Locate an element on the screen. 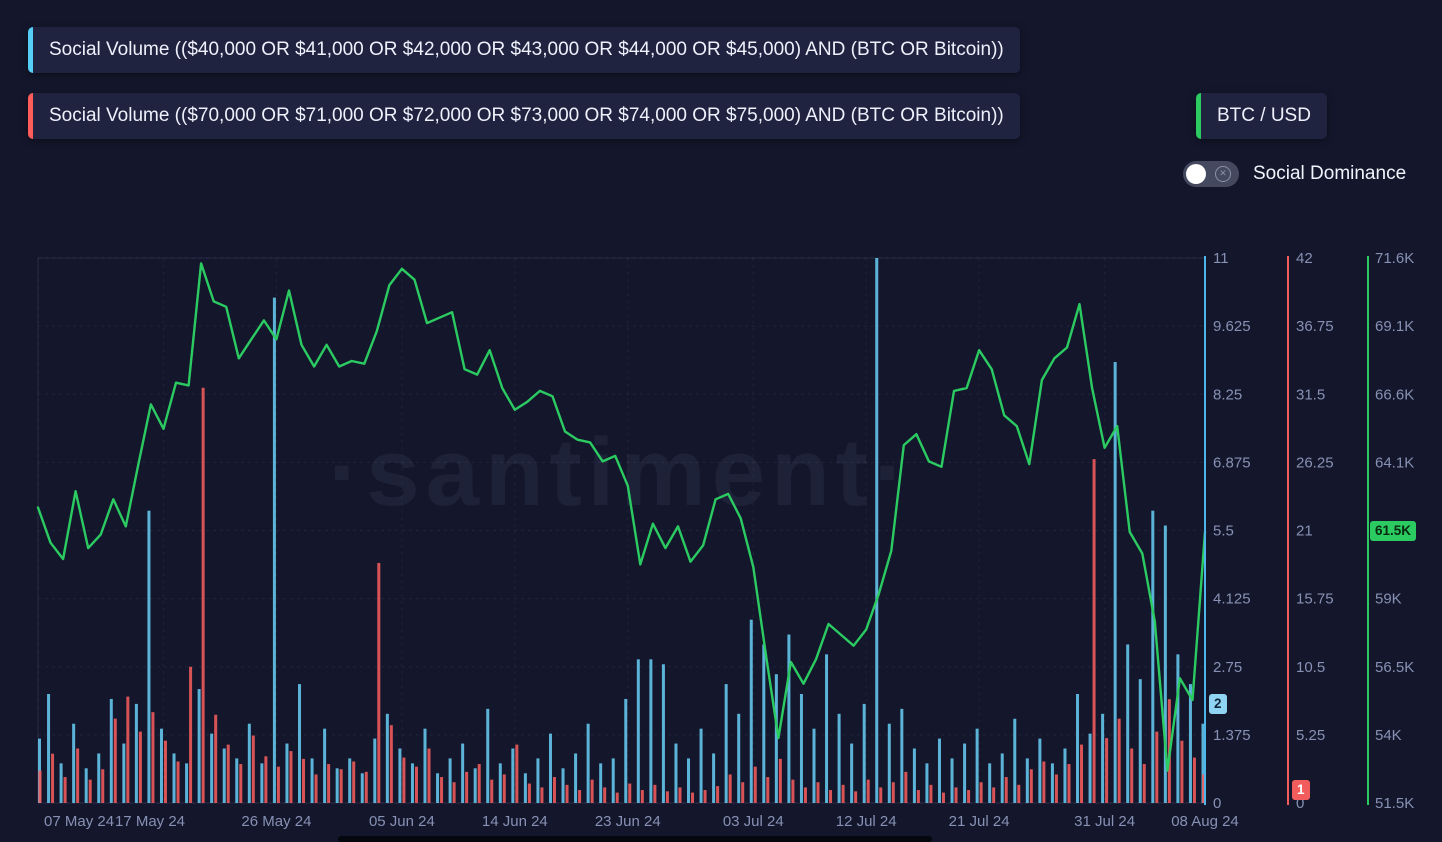 Image resolution: width=1442 pixels, height=842 pixels. legend-color-green is located at coordinates (1198, 116).